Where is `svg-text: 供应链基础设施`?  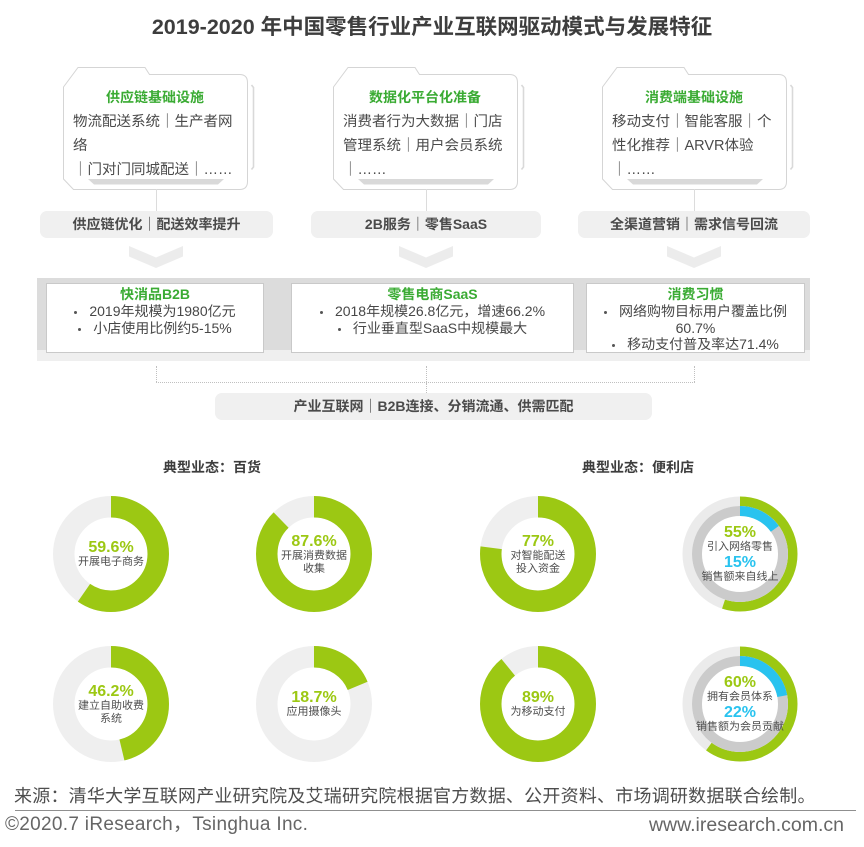 svg-text: 供应链基础设施 is located at coordinates (155, 97).